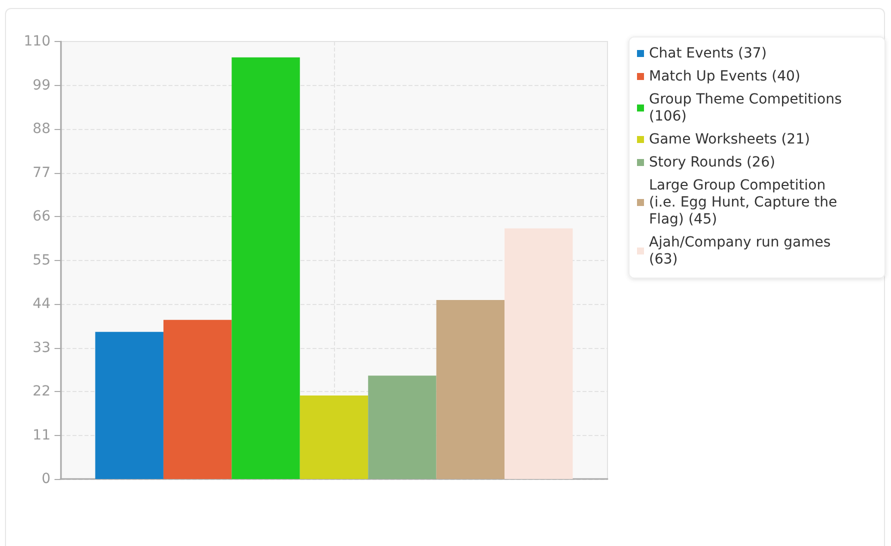  I want to click on legend-label: Chat Events (37), so click(708, 54).